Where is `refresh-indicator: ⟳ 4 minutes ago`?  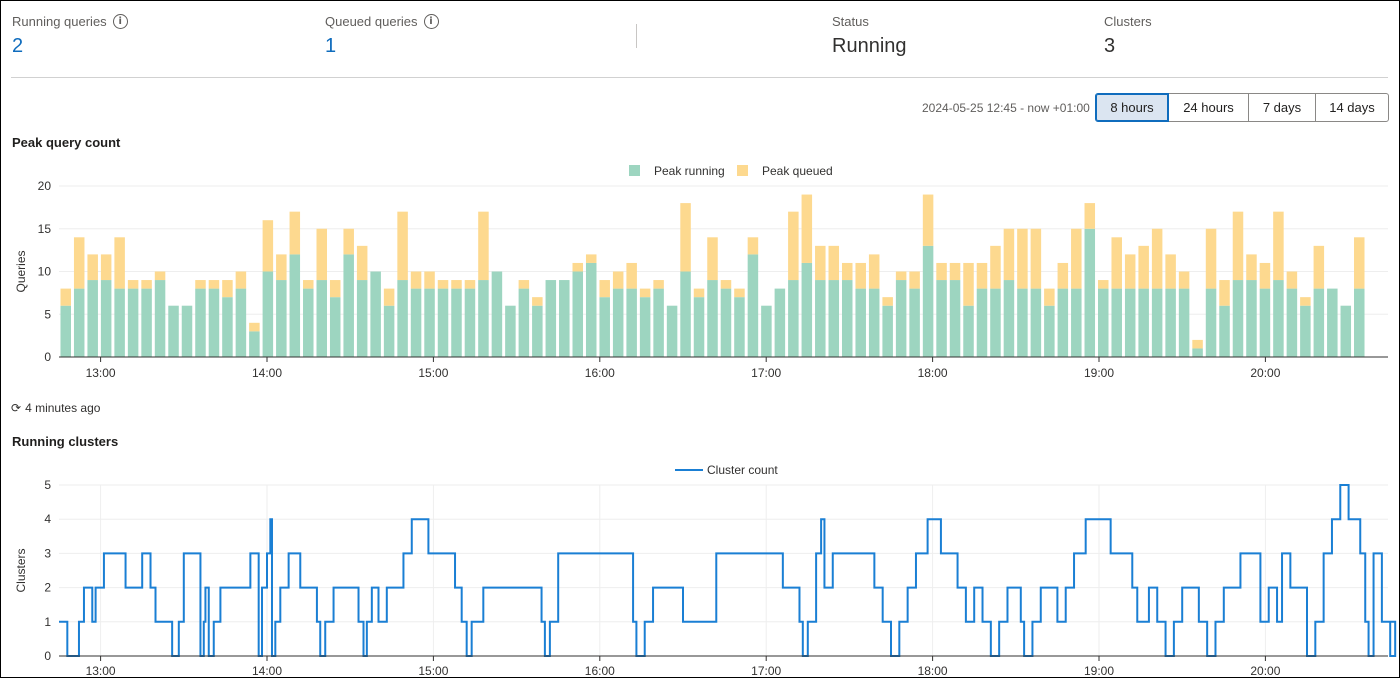
refresh-indicator: ⟳ 4 minutes ago is located at coordinates (55, 408).